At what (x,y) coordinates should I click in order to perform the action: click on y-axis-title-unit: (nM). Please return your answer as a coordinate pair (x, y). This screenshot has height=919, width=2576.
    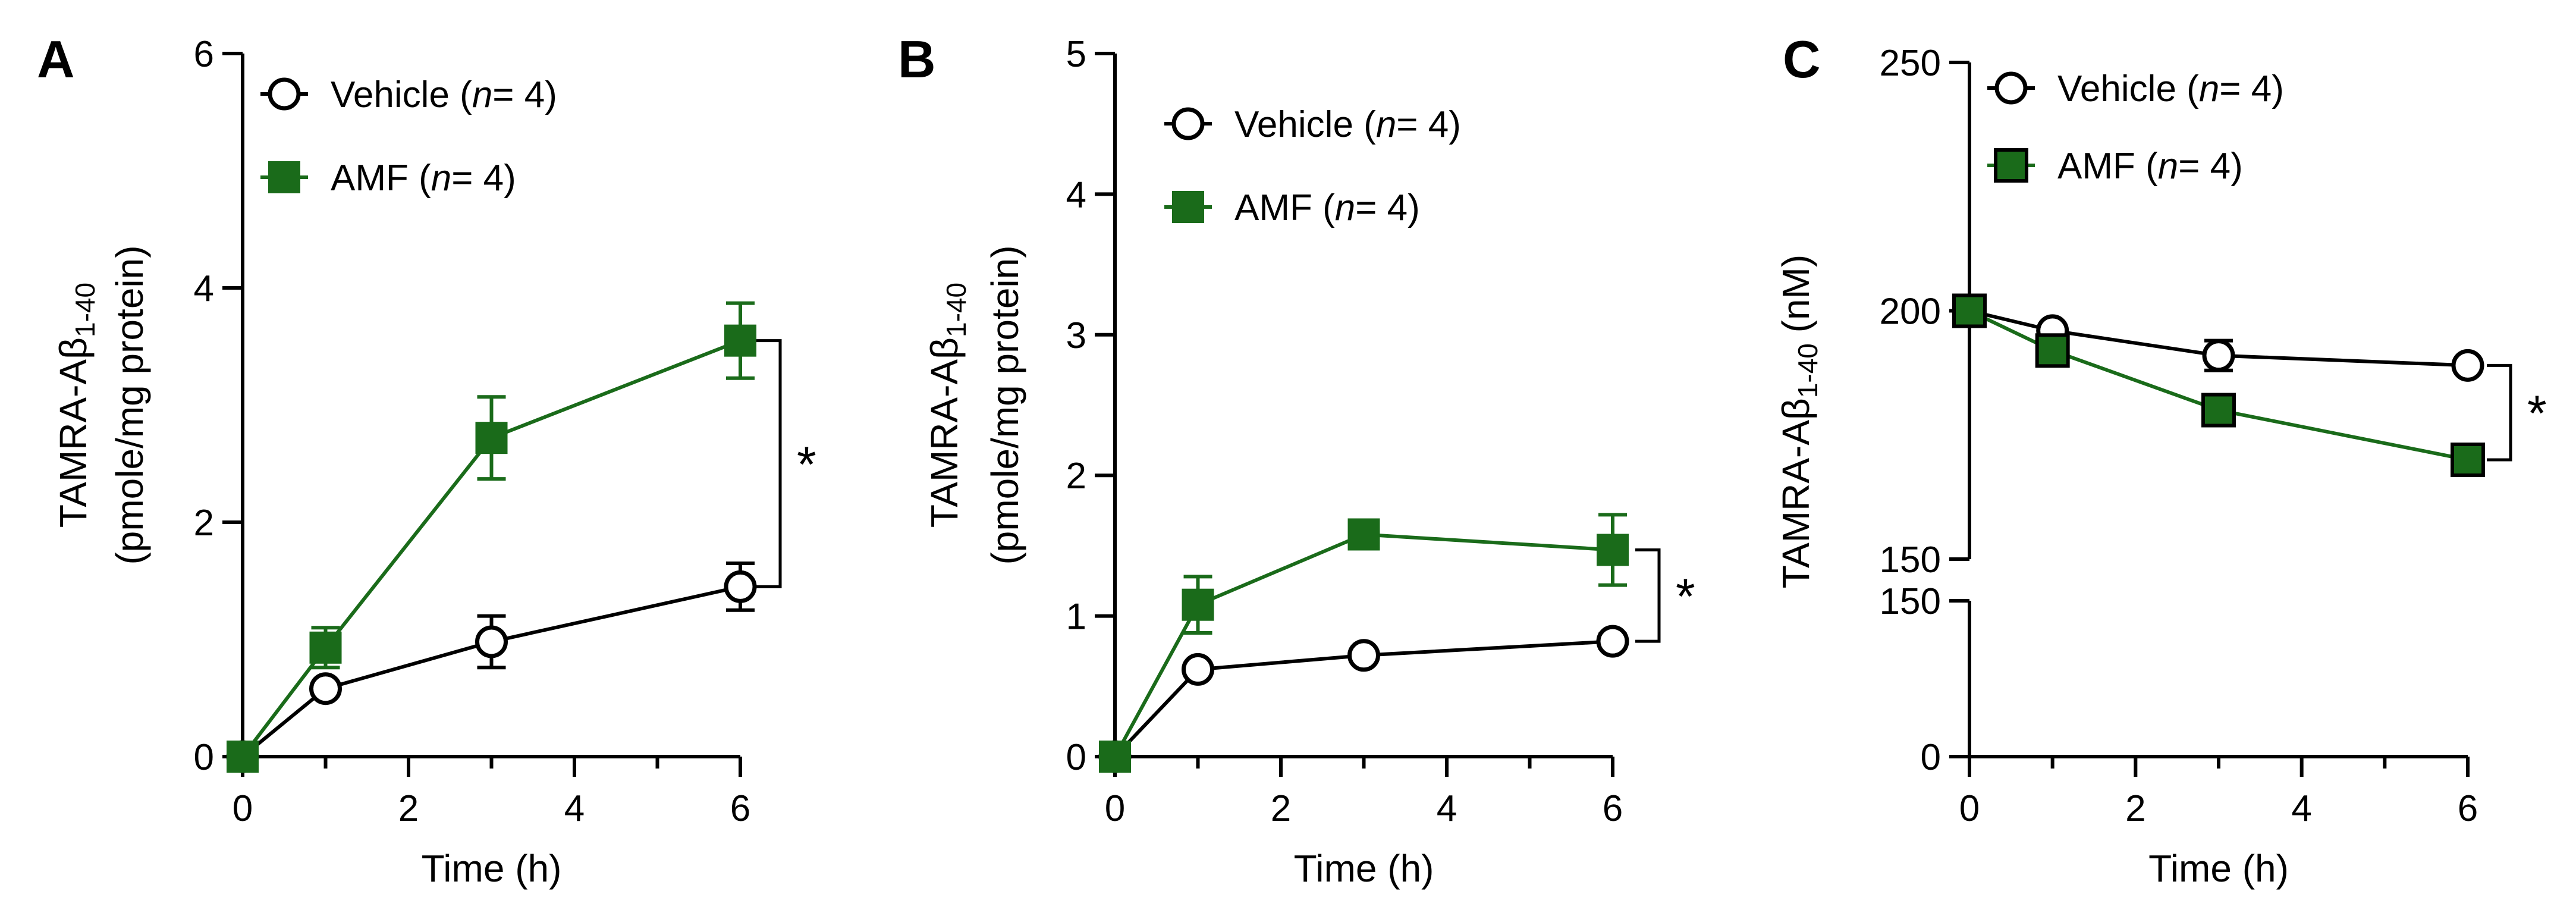
    Looking at the image, I should click on (1795, 299).